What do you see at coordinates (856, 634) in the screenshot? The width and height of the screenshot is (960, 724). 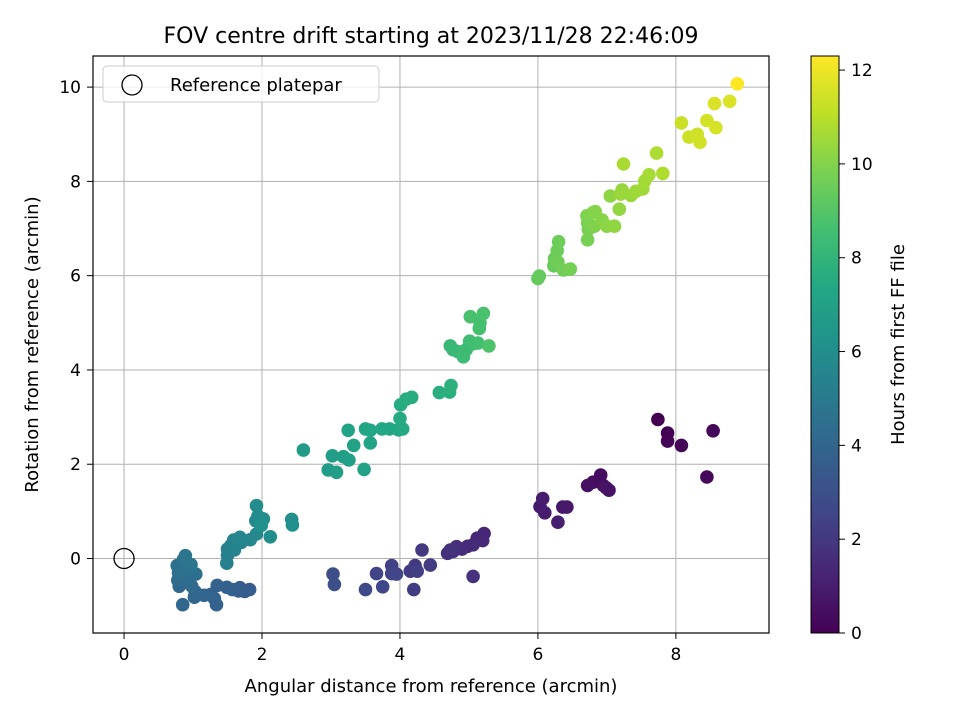 I see `colorbar-tick-label: 0` at bounding box center [856, 634].